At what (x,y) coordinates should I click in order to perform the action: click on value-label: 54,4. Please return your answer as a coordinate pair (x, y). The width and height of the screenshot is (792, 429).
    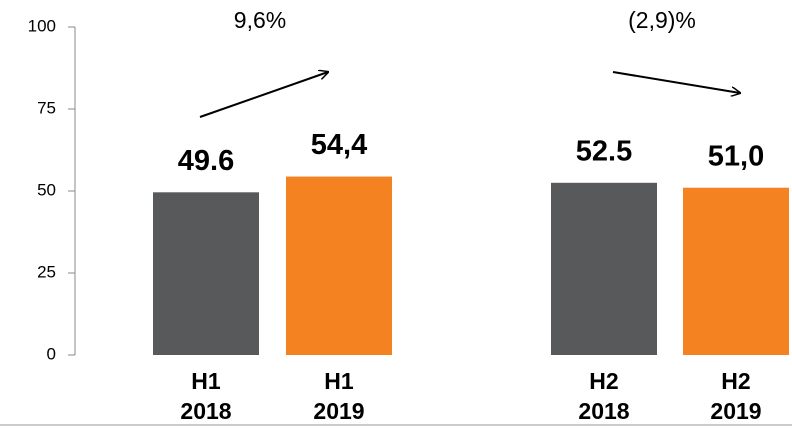
    Looking at the image, I should click on (339, 145).